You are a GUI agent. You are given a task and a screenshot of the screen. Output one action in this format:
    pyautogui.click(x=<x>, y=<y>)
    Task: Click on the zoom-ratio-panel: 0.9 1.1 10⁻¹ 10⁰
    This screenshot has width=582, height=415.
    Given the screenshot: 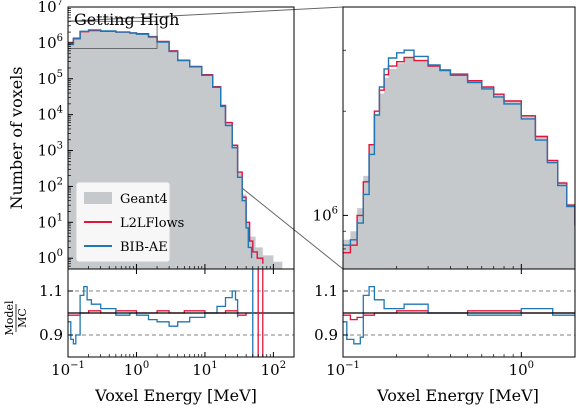 What is the action you would take?
    pyautogui.click(x=445, y=323)
    